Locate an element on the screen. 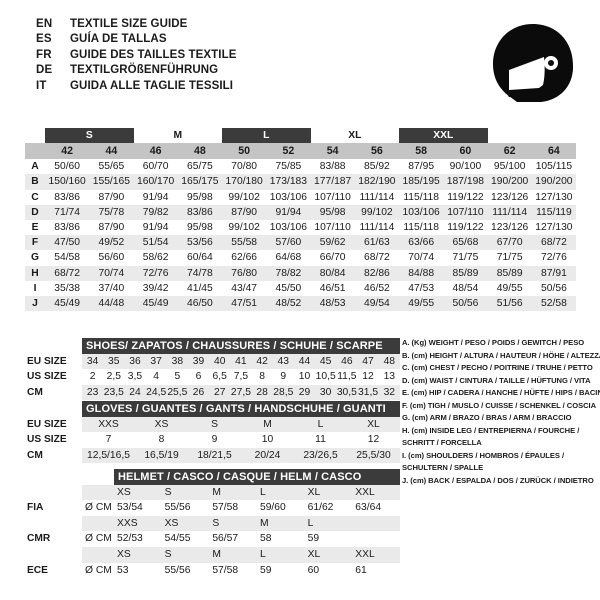 Image resolution: width=600 pixels, height=600 pixels. row-label: EU SIZE is located at coordinates (53, 361).